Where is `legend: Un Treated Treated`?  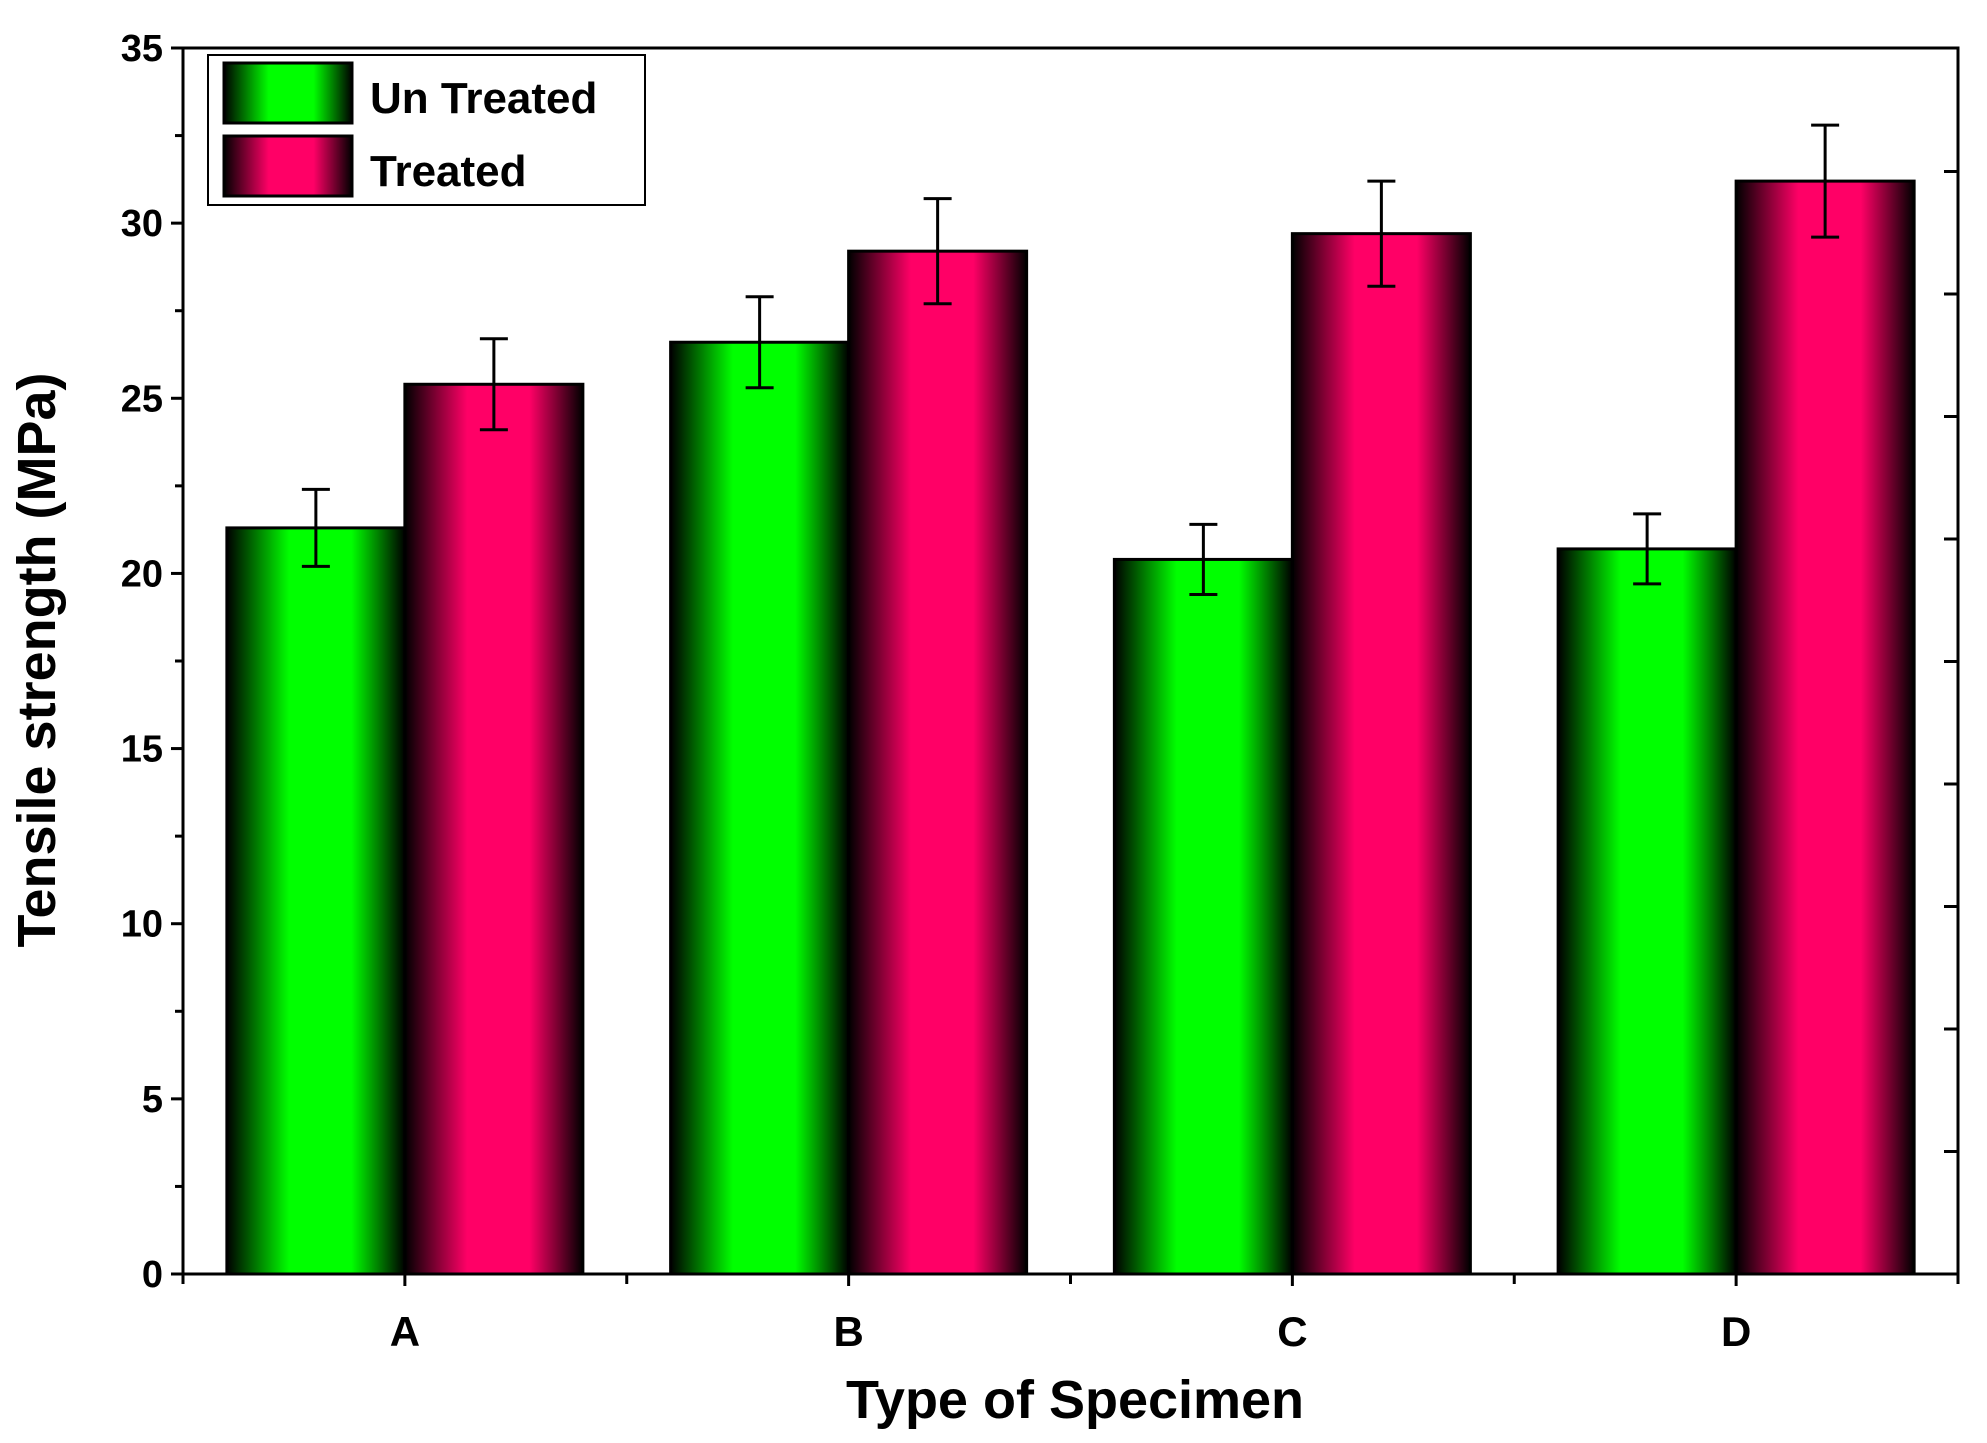
legend: Un Treated Treated is located at coordinates (426, 130).